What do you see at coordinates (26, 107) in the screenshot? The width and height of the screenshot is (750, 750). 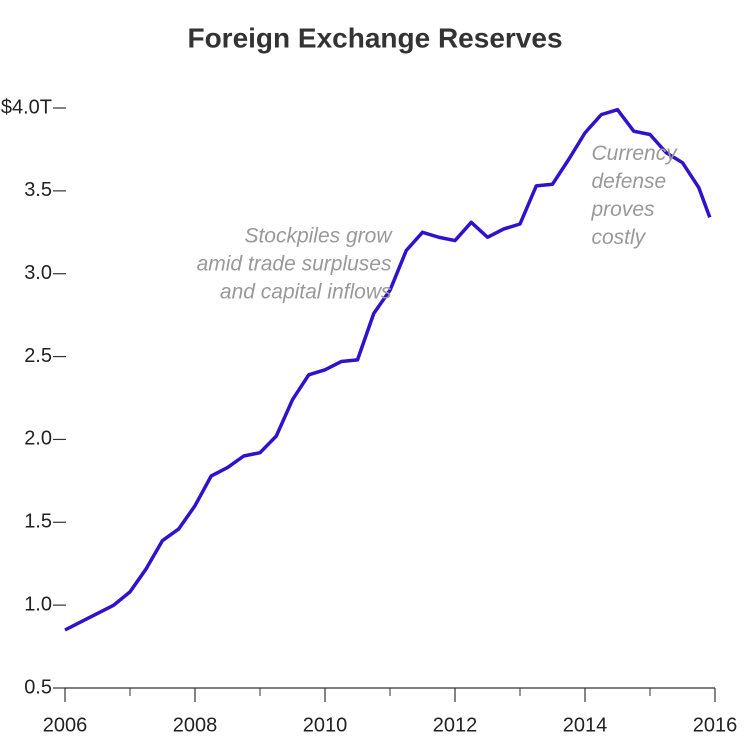 I see `y-tick-label: $4.0T` at bounding box center [26, 107].